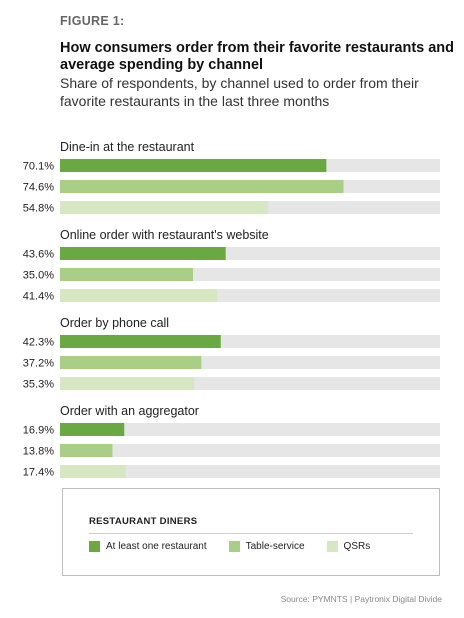  I want to click on legend-label-qsrs: QSRs, so click(357, 546).